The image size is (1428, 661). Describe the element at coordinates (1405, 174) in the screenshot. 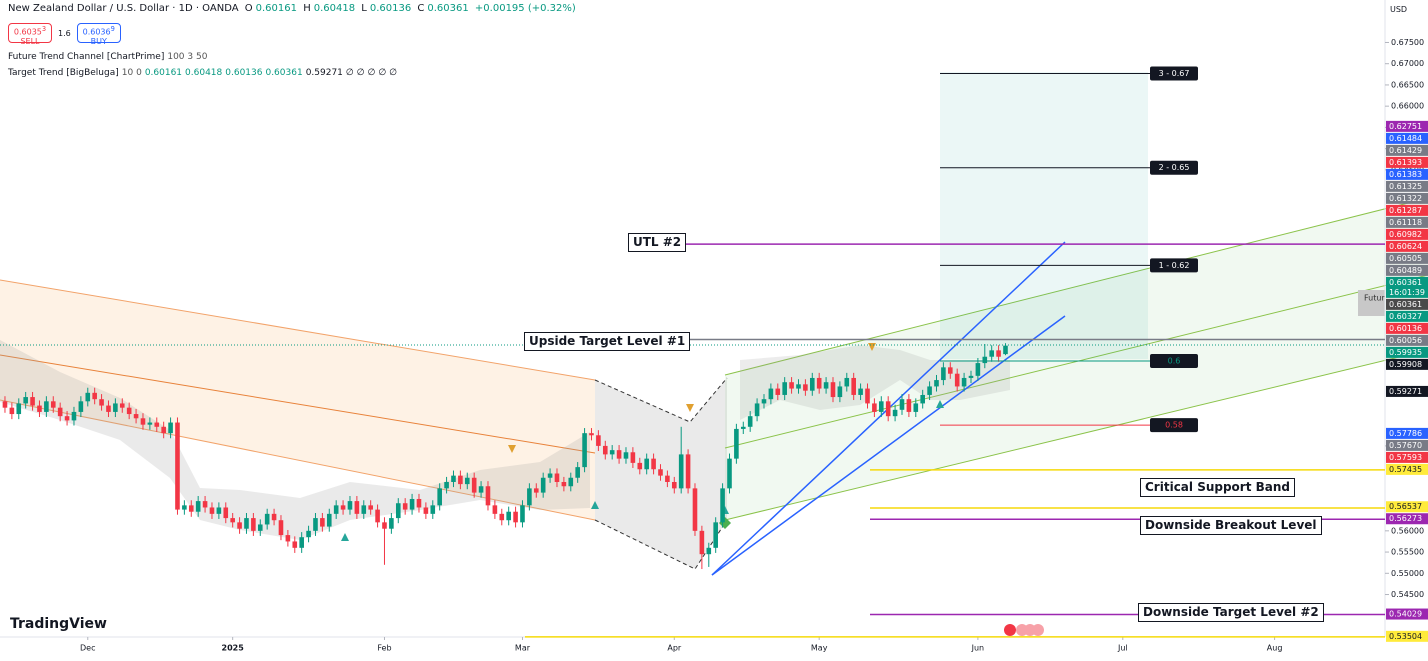

I see `price-badge-label: 0.61383` at that location.